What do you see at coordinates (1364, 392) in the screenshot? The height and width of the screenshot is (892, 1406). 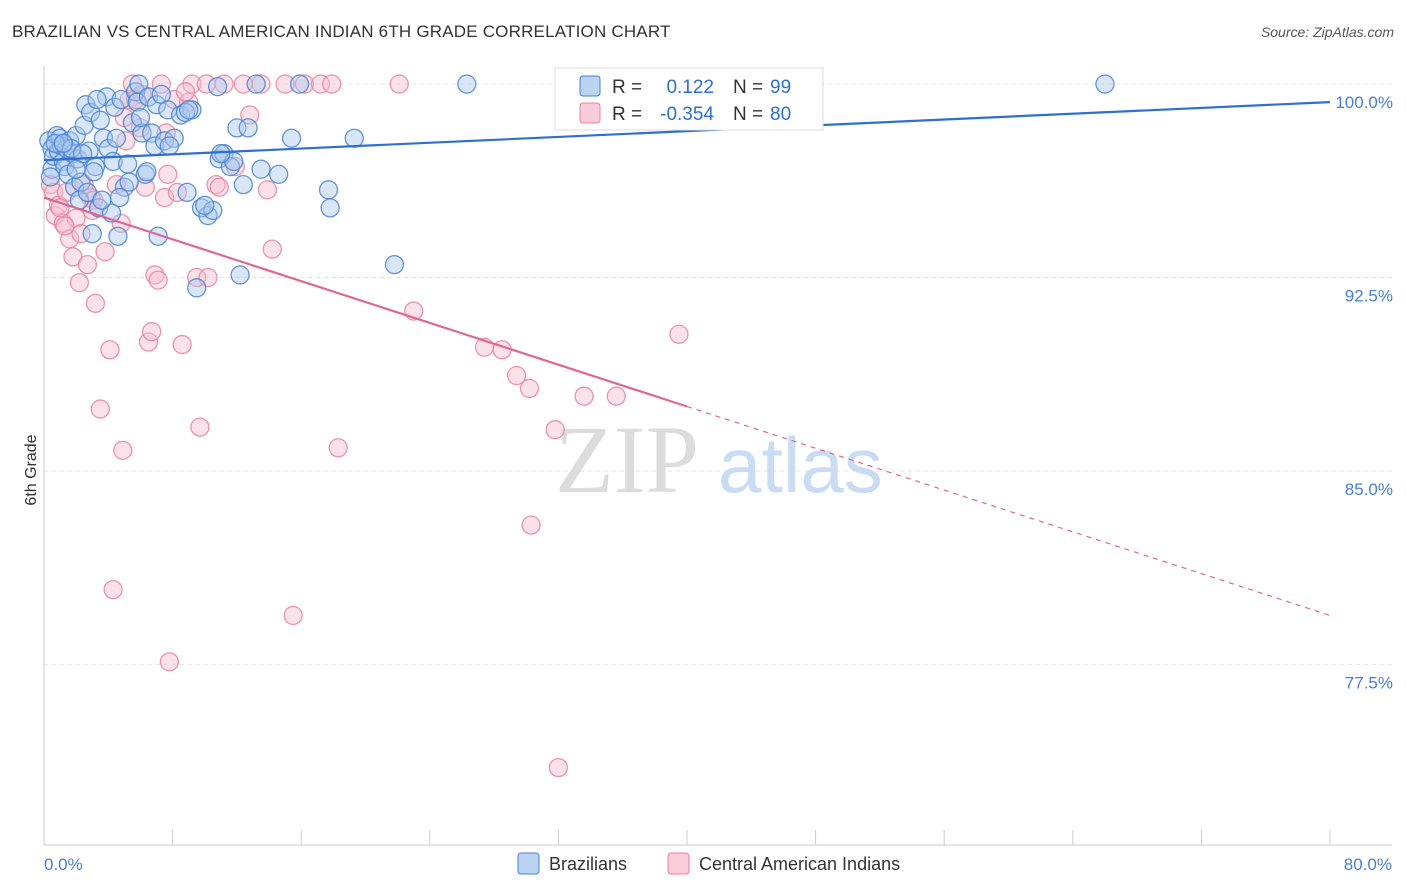 I see `y-tick-labels: 100.0% 92.5% 85.0% 77.5%` at bounding box center [1364, 392].